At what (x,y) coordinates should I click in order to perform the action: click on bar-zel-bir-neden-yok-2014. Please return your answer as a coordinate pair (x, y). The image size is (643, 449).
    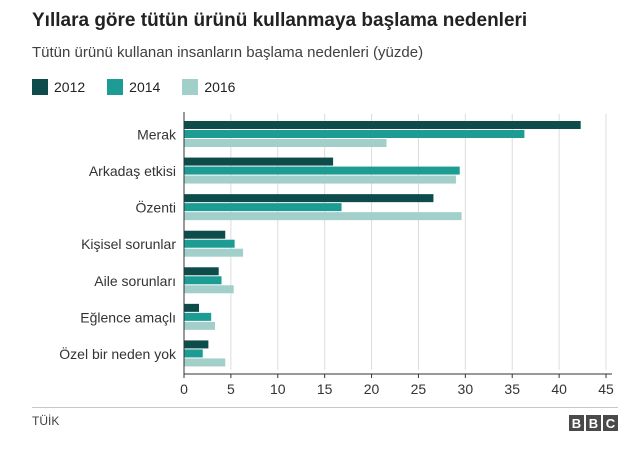
    Looking at the image, I should click on (193, 353).